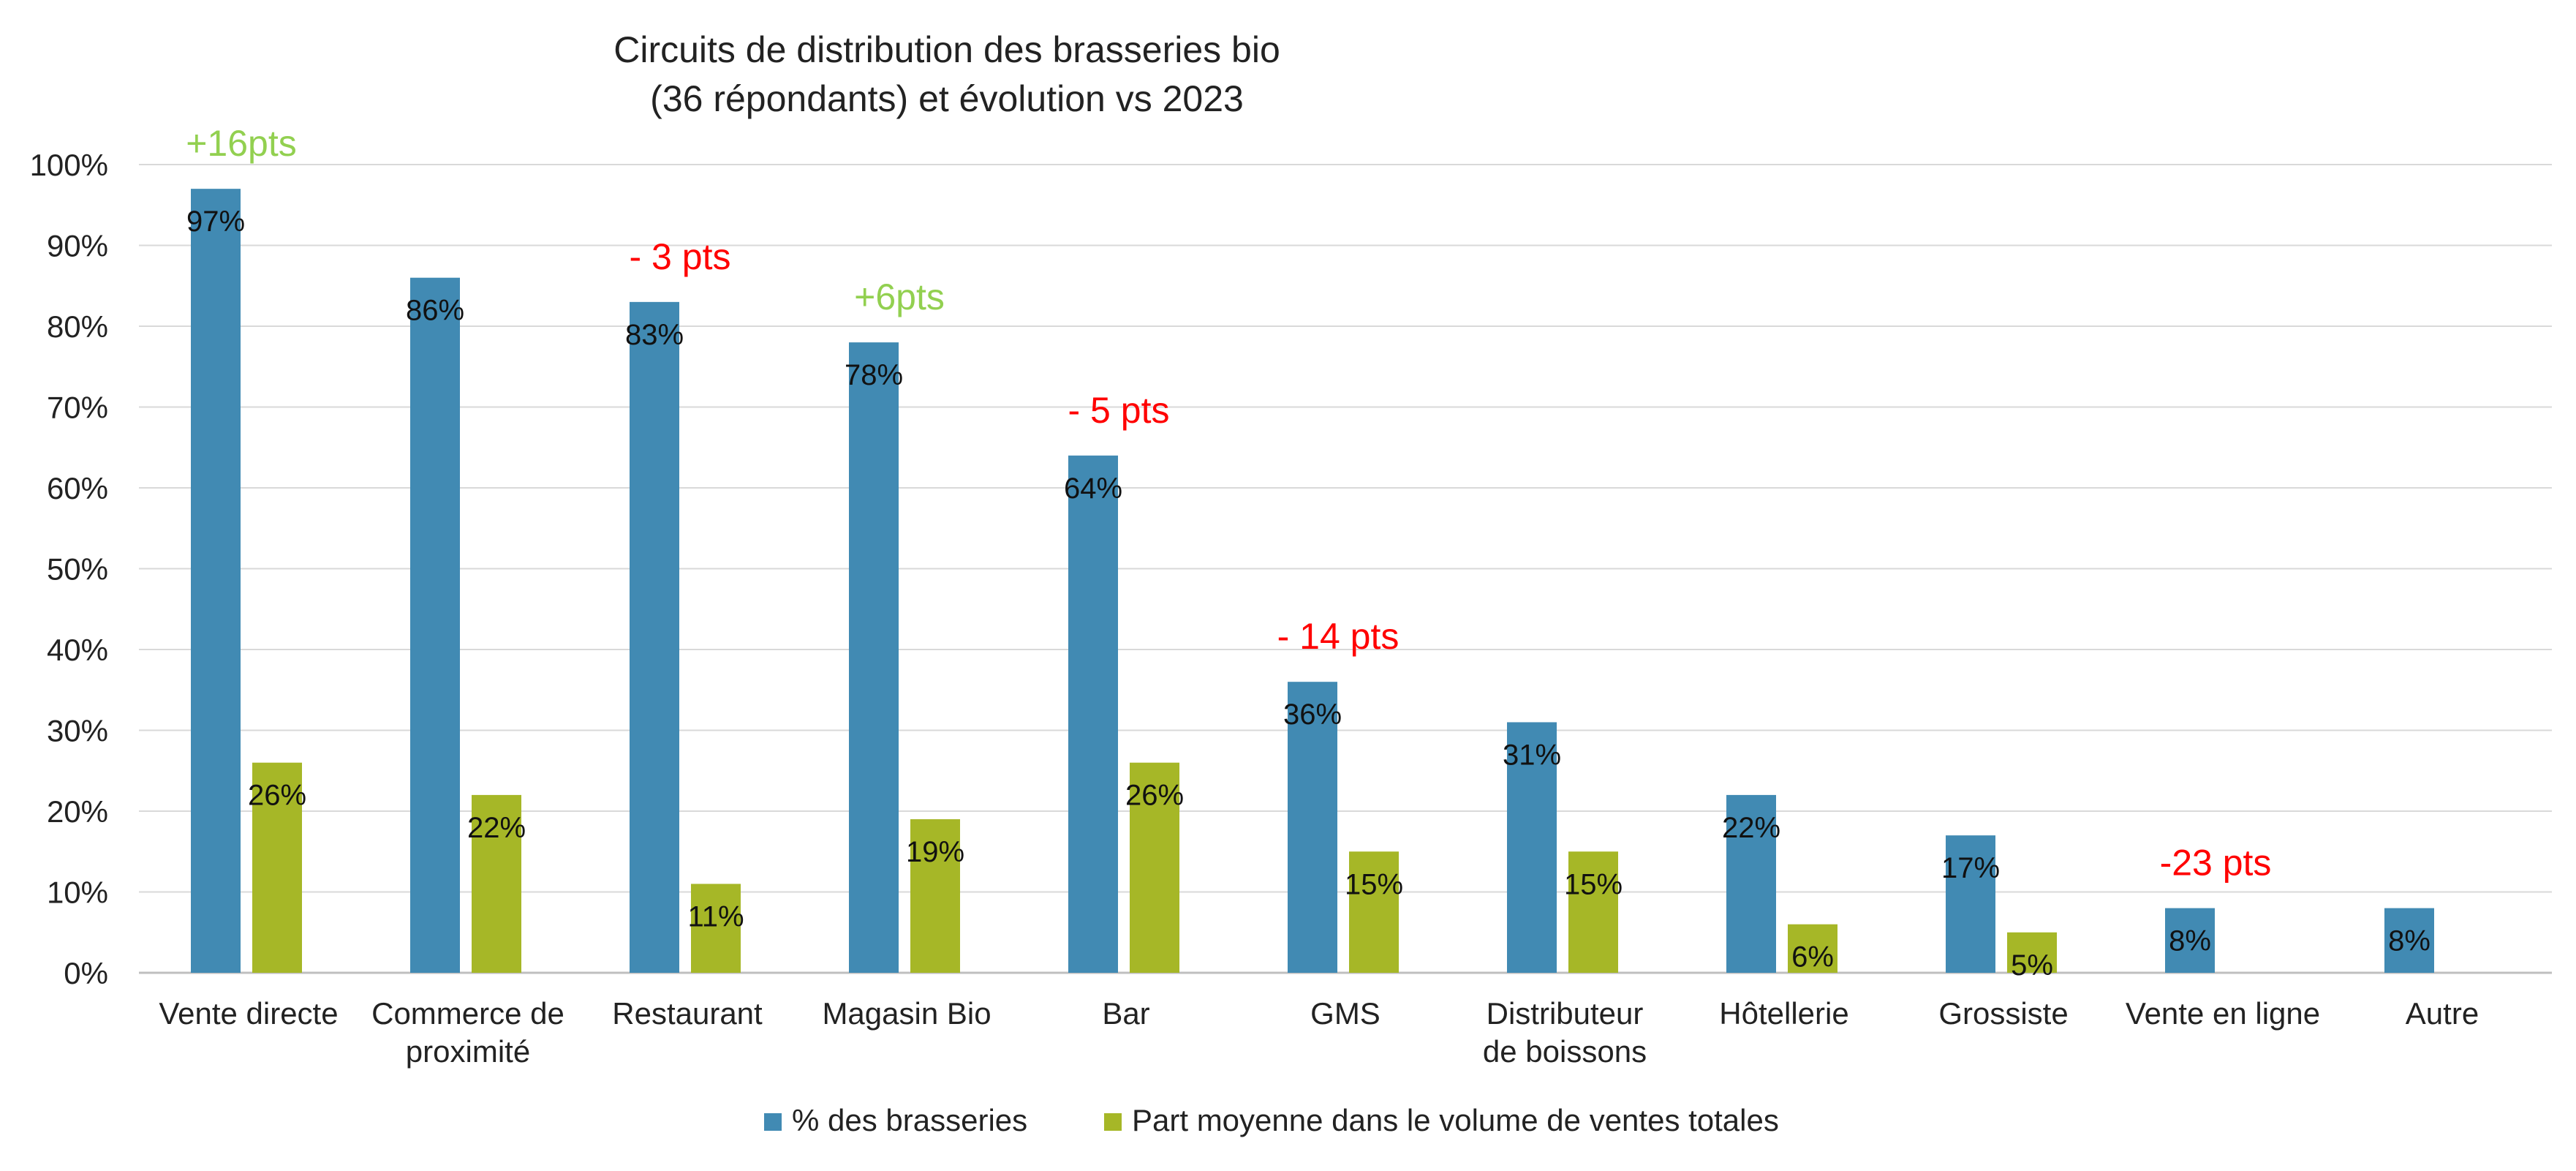 The height and width of the screenshot is (1171, 2576). Describe the element at coordinates (1565, 1014) in the screenshot. I see `category-label: Distributeur` at that location.